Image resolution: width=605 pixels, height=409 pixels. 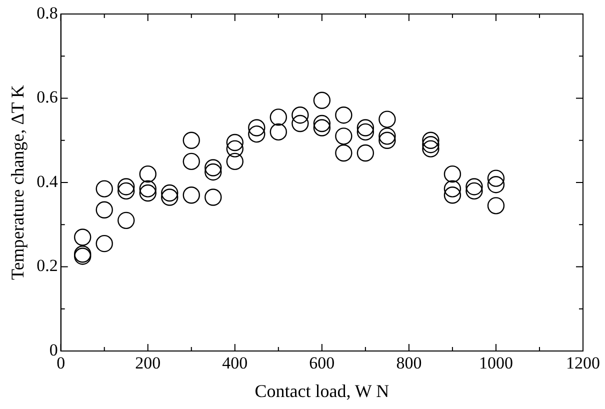 I want to click on y-tick-label: 0.2, so click(x=47, y=266).